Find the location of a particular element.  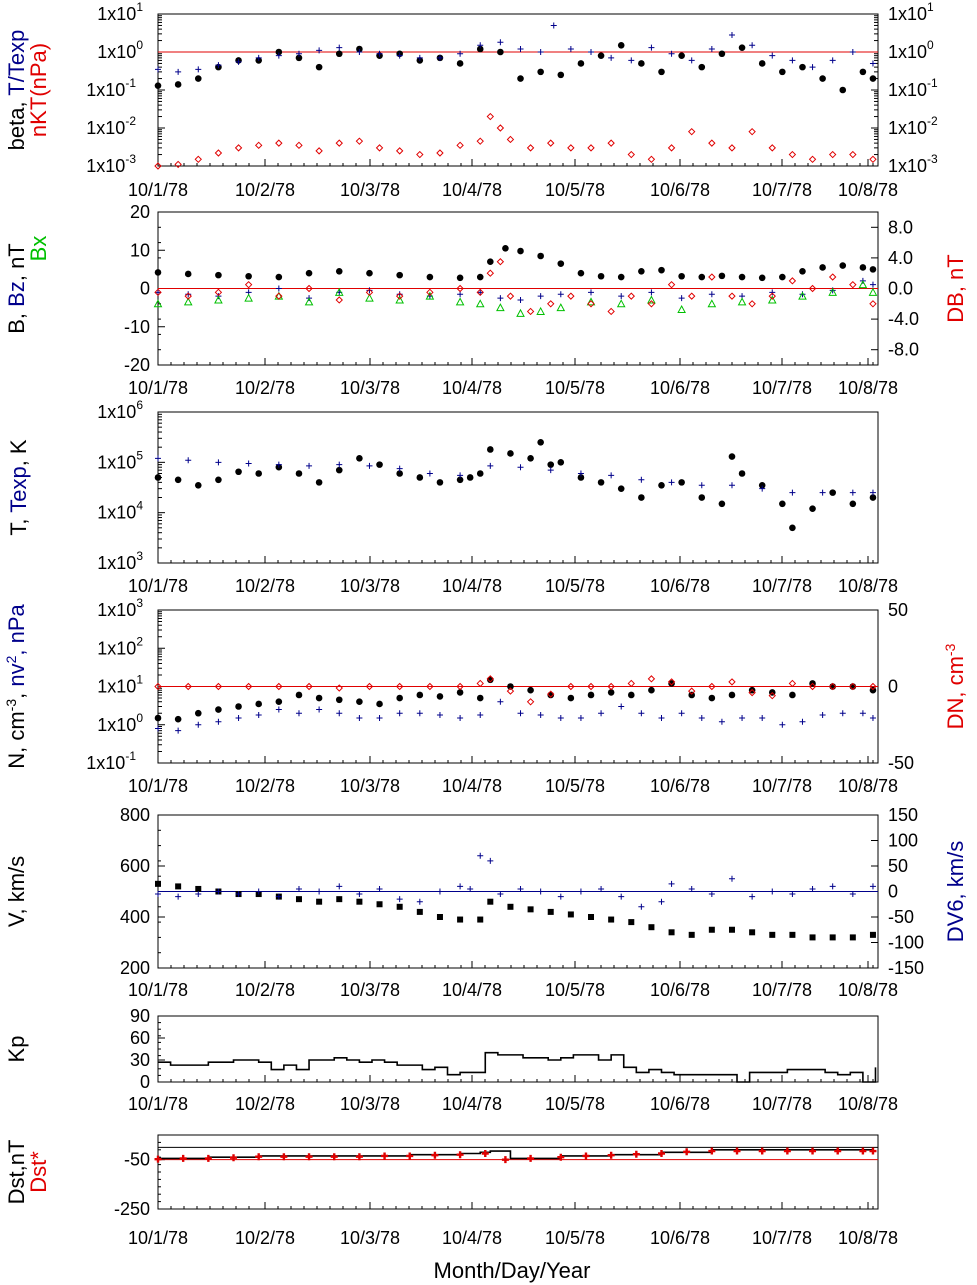

y-axis-label-part: 2 is located at coordinates (11, 659).